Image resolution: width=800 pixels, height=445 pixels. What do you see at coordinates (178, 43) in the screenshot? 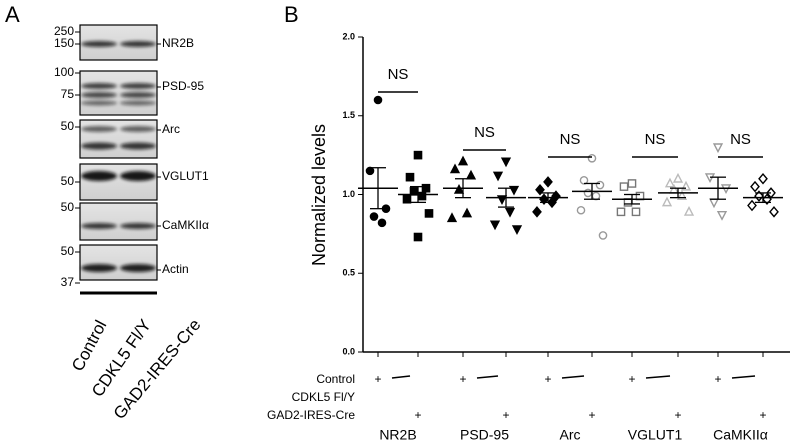
I see `protein-label: NR2B` at bounding box center [178, 43].